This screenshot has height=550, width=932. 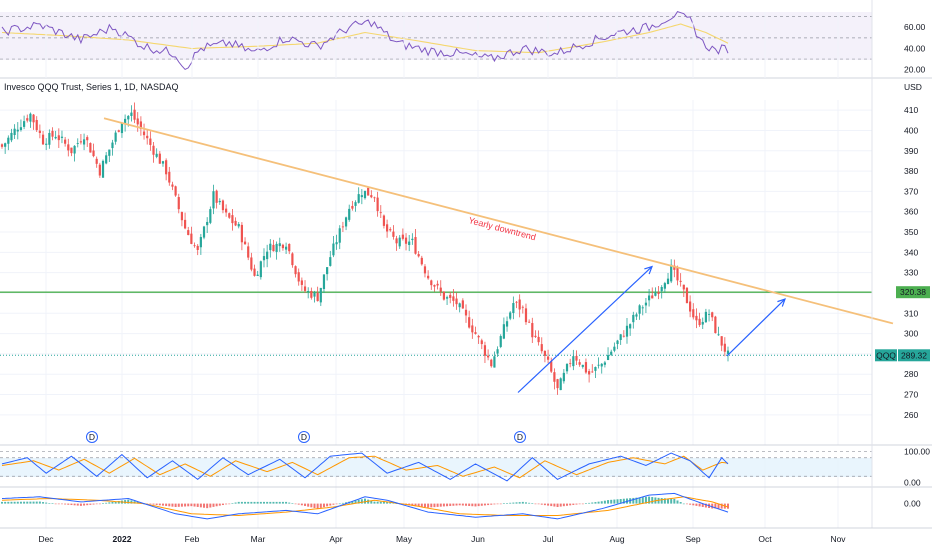 I want to click on rsi-tick-label: 20.00, so click(x=915, y=70).